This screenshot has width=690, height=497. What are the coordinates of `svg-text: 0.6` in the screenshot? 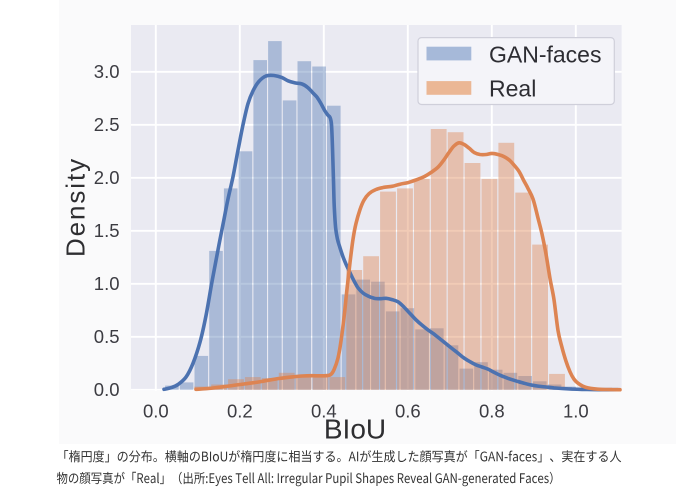 It's located at (408, 411).